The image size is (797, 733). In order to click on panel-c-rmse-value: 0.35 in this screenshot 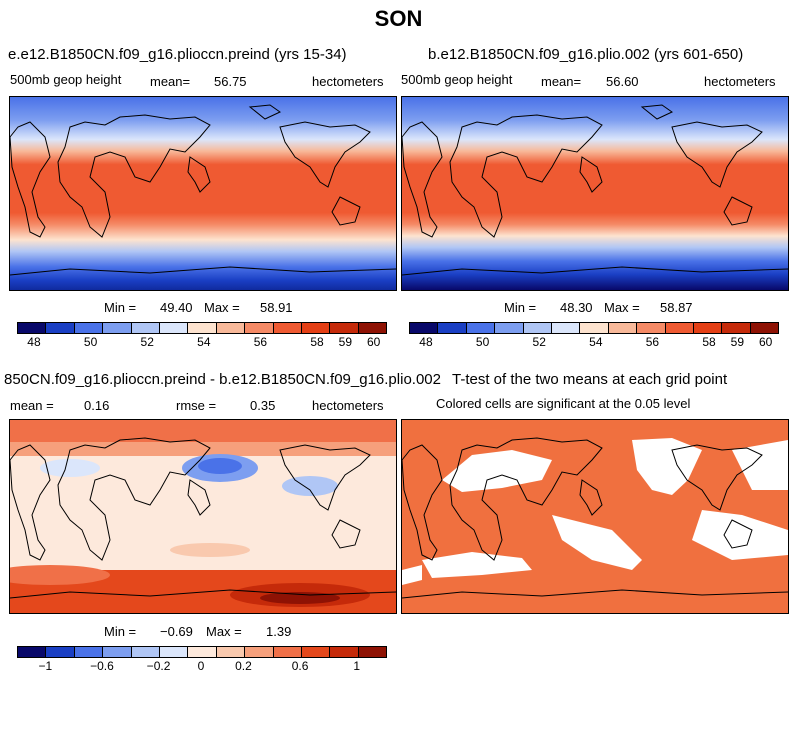, I will do `click(263, 405)`.